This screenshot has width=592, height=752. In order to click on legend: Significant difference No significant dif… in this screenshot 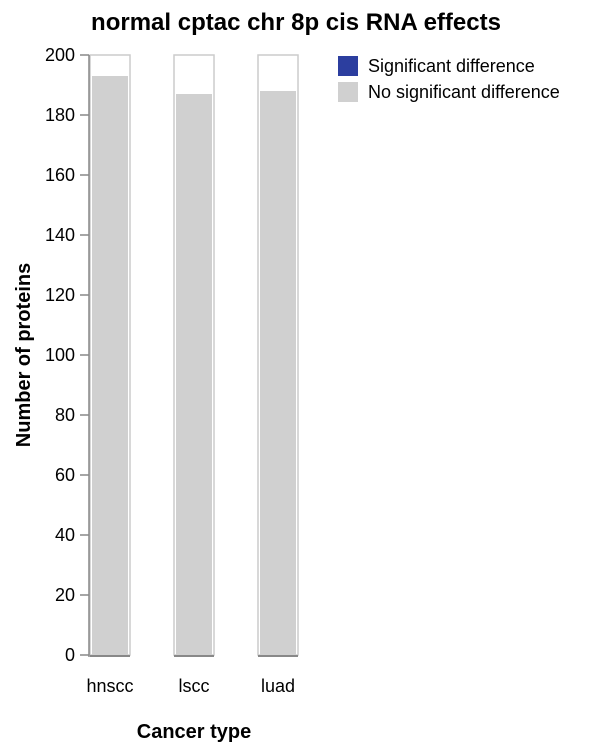, I will do `click(449, 79)`.